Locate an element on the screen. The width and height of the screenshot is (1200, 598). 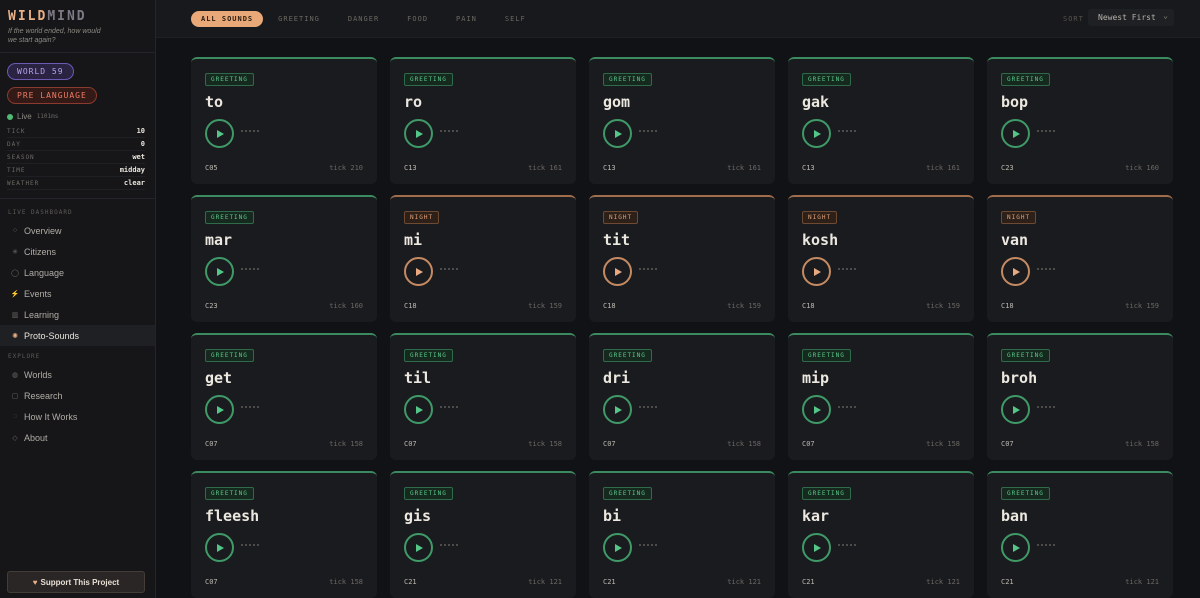
filter-all-sounds: ALL SOUNDS is located at coordinates (227, 18).